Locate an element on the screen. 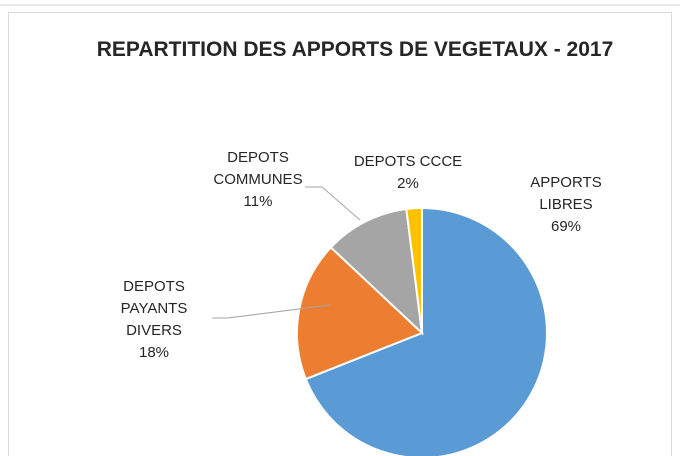 The image size is (680, 456). category-label: APPORTS LIBRES is located at coordinates (566, 193).